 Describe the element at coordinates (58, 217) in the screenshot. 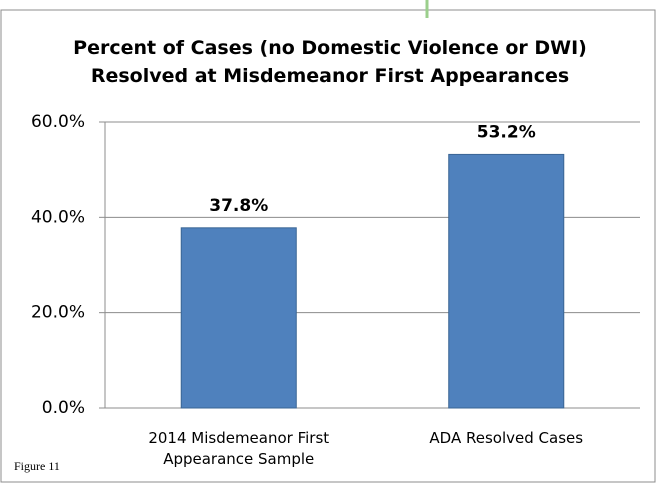

I see `y-tick-label: 40.0%` at that location.